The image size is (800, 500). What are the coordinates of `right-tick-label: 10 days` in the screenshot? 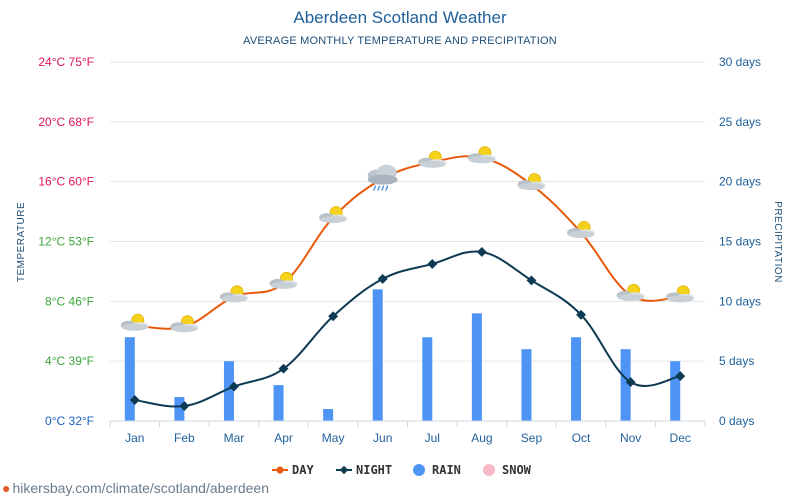 It's located at (740, 301).